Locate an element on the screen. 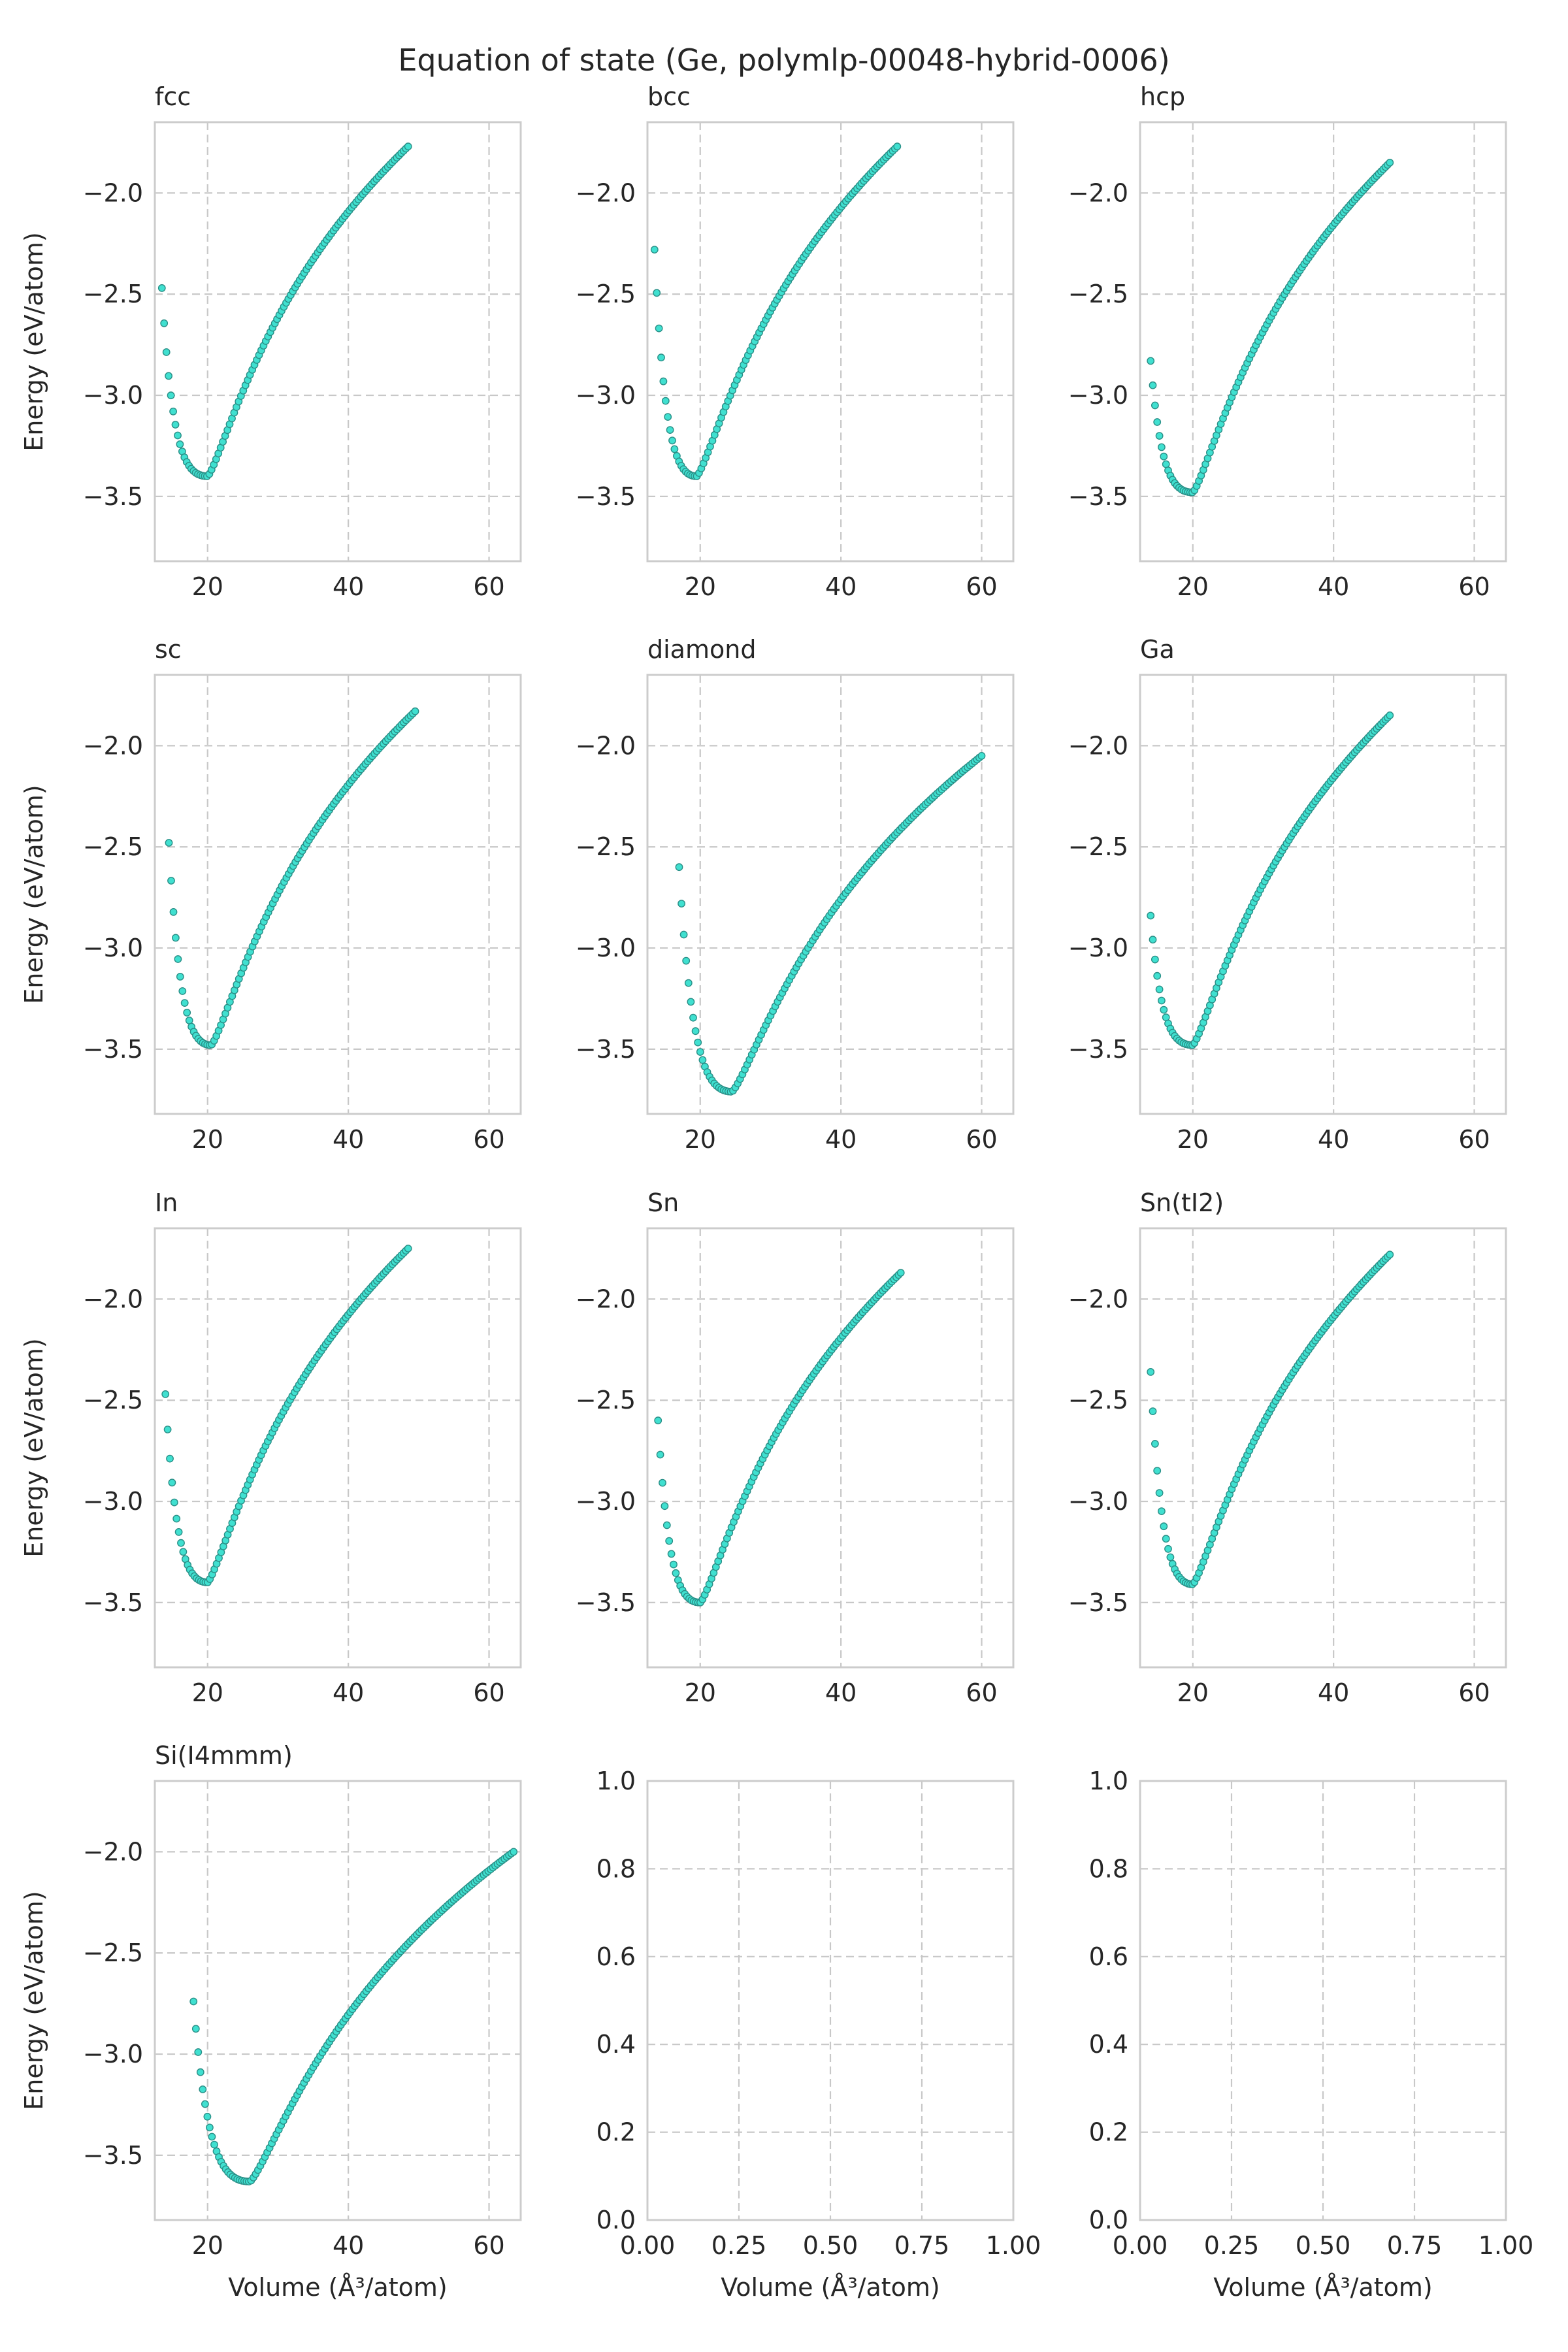 The height and width of the screenshot is (2352, 1568). subplot-6: 20 40 60 −2.0 −2.5 −3.0 −3.5 Ga is located at coordinates (1287, 894).